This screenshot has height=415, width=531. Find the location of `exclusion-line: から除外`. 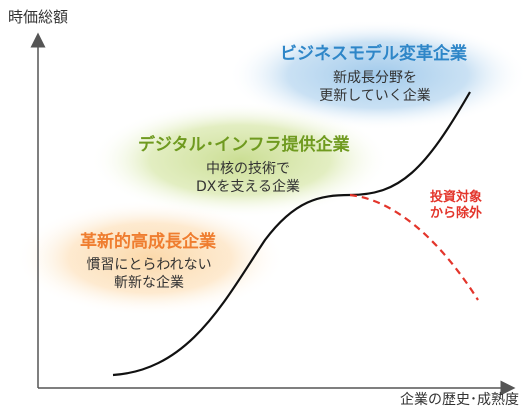

exclusion-line: から除外 is located at coordinates (455, 214).